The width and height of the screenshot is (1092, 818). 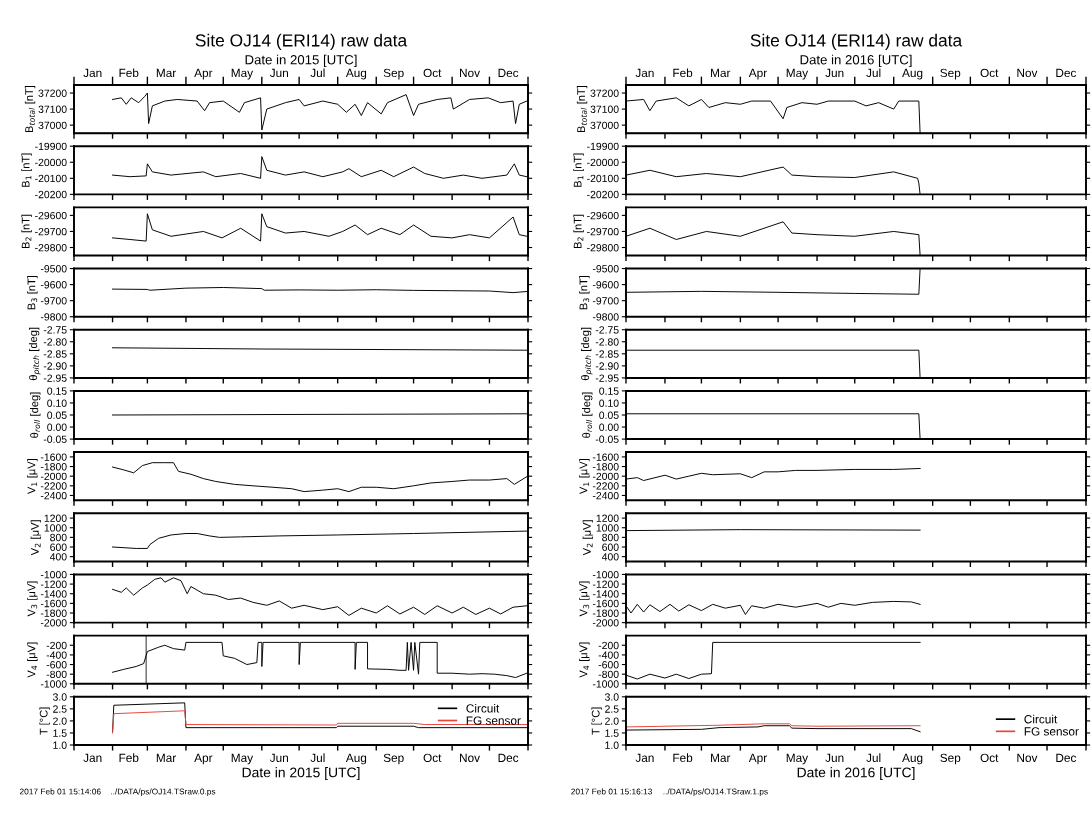 What do you see at coordinates (605, 584) in the screenshot?
I see `y-tick-label: -1200` at bounding box center [605, 584].